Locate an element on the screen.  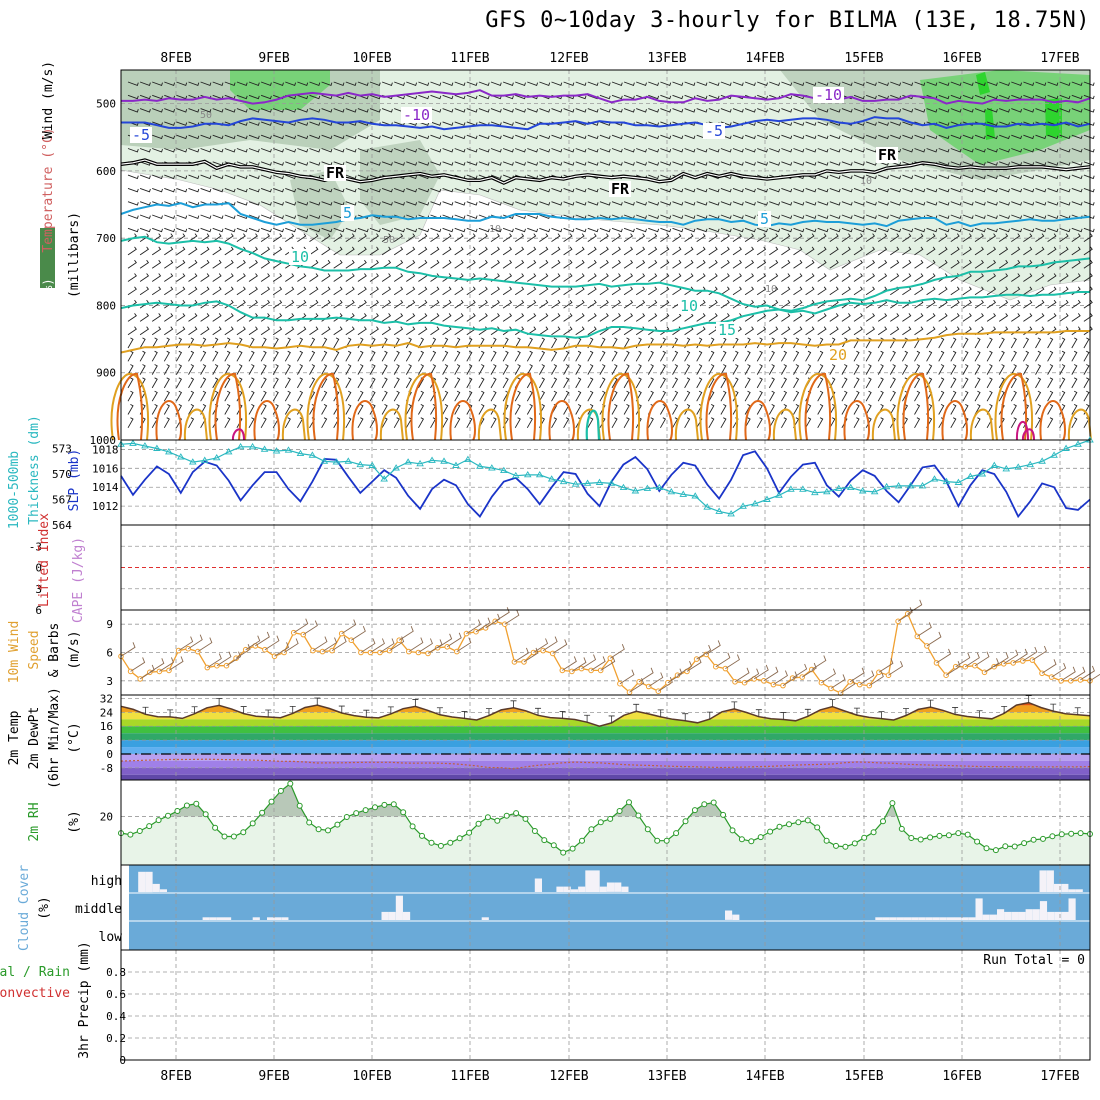
temp2m-axis-label: 2m DewPt is located at coordinates (34, 738).